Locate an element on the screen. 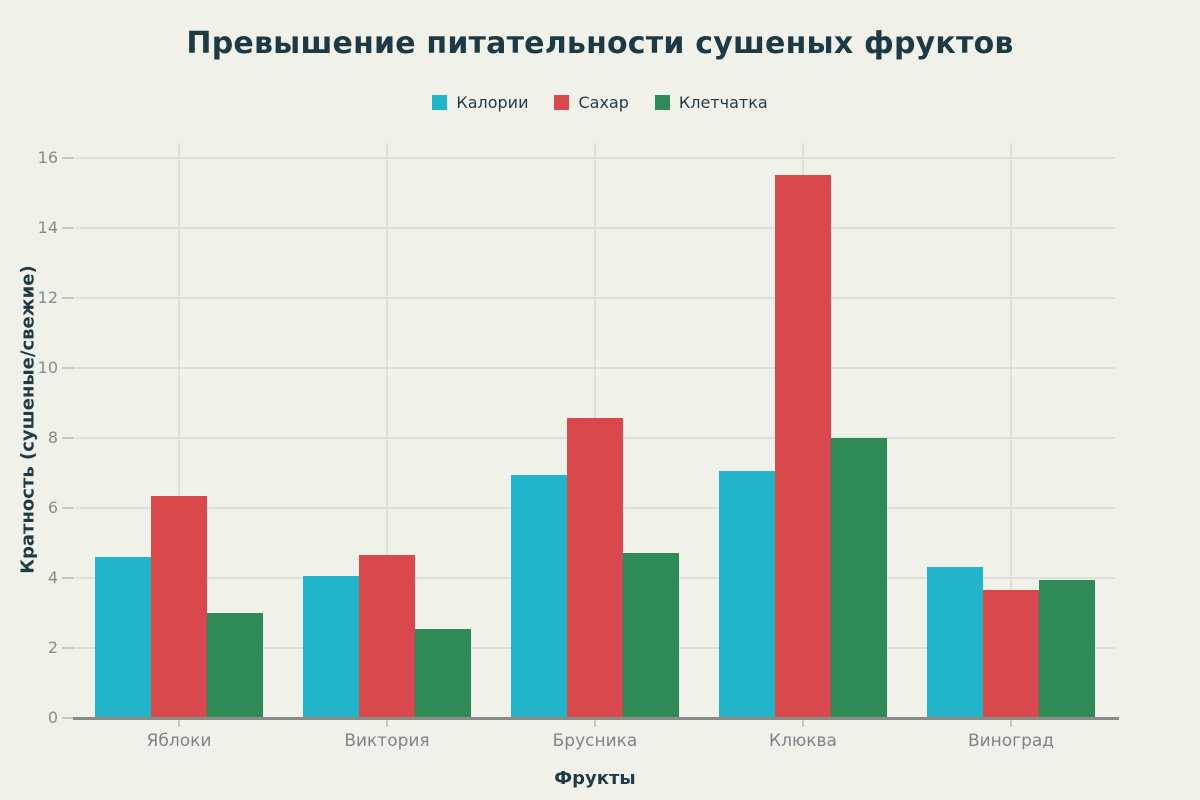 The width and height of the screenshot is (1200, 800). x-axis-title: Фрукты is located at coordinates (595, 778).